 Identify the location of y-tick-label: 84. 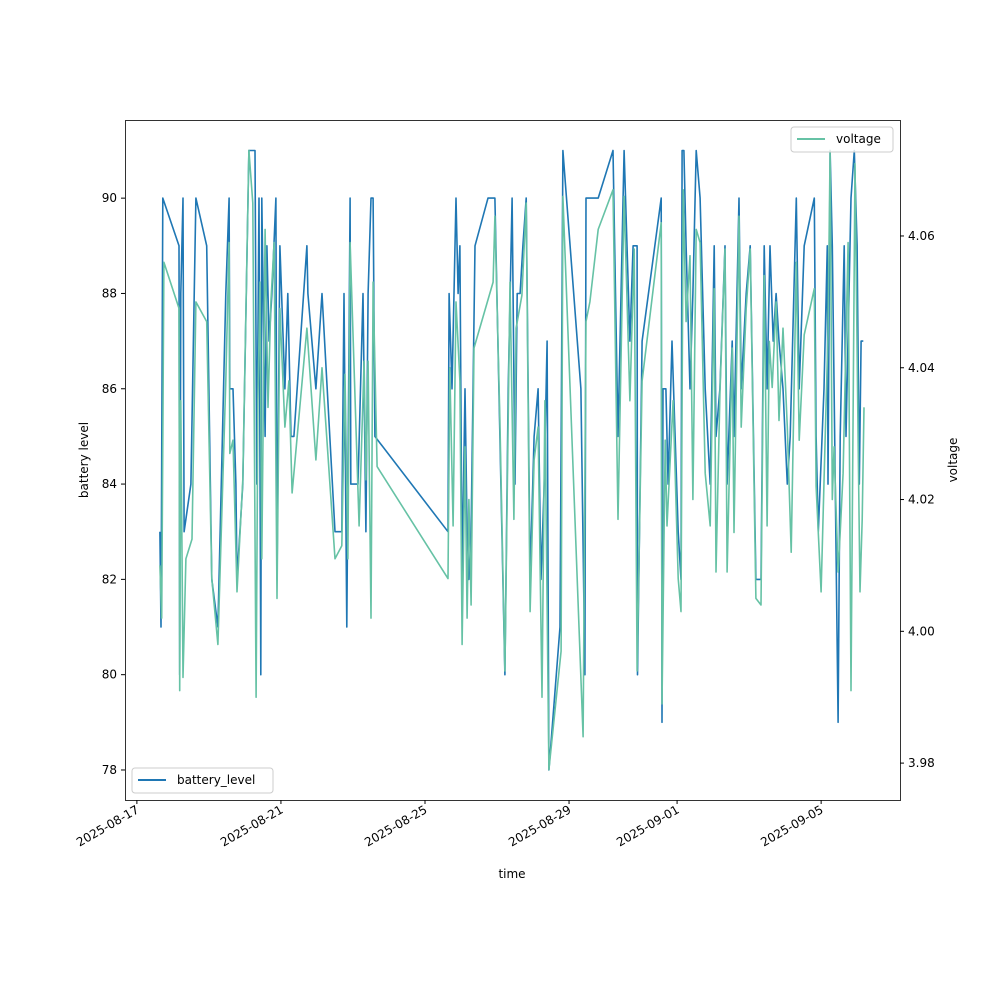
(109, 484).